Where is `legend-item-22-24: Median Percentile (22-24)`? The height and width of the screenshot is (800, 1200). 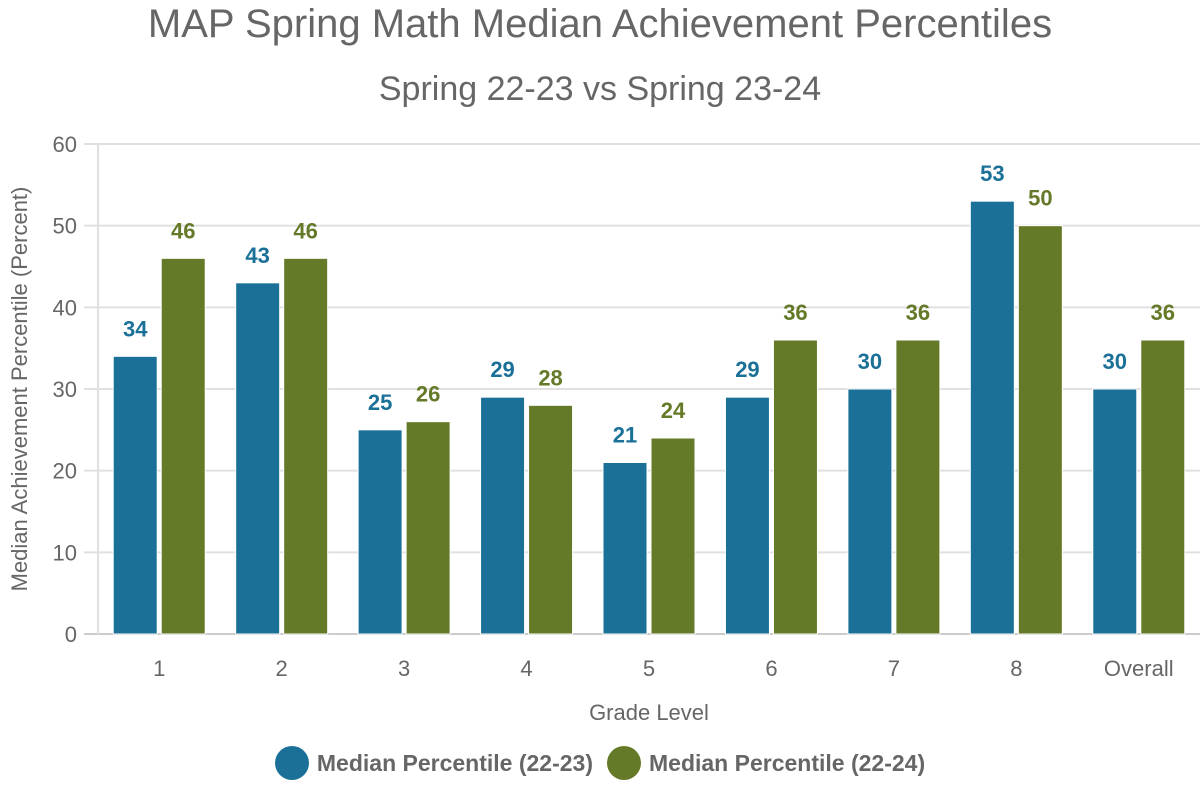
legend-item-22-24: Median Percentile (22-24) is located at coordinates (766, 763).